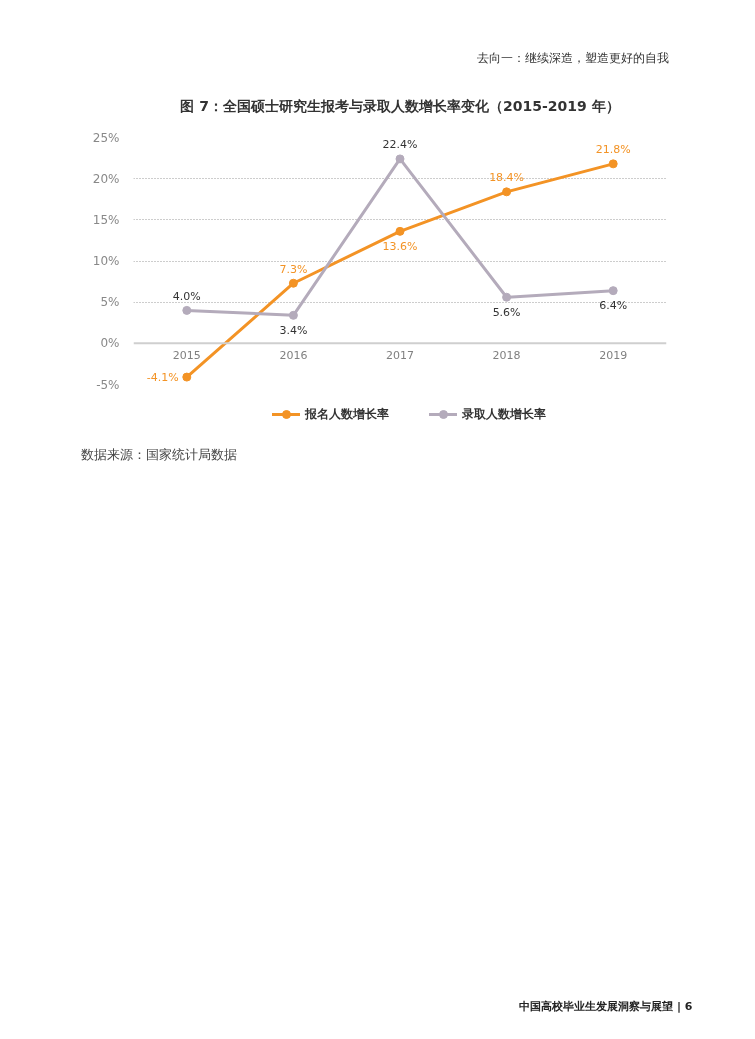 This screenshot has width=755, height=1039. Describe the element at coordinates (507, 178) in the screenshot. I see `data-label: 18.4%` at that location.